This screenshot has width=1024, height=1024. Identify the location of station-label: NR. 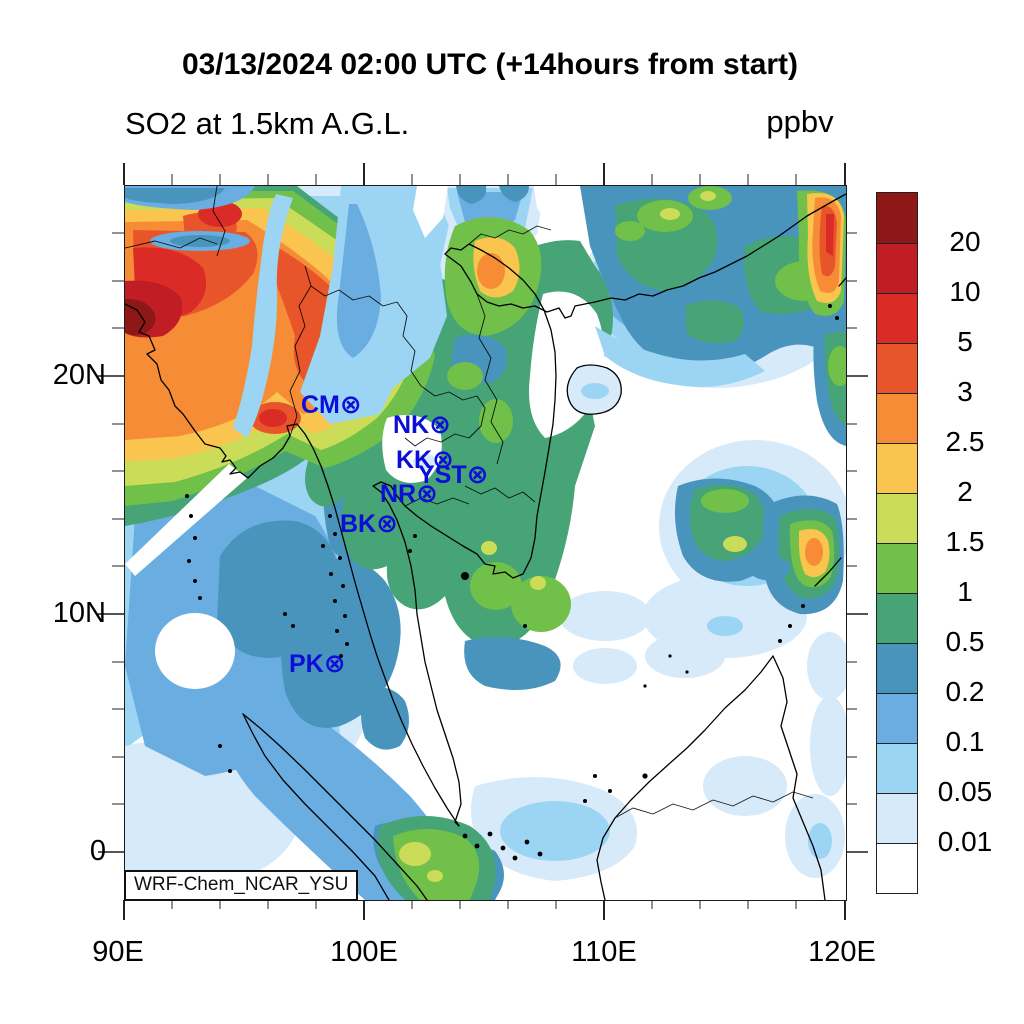
(398, 494).